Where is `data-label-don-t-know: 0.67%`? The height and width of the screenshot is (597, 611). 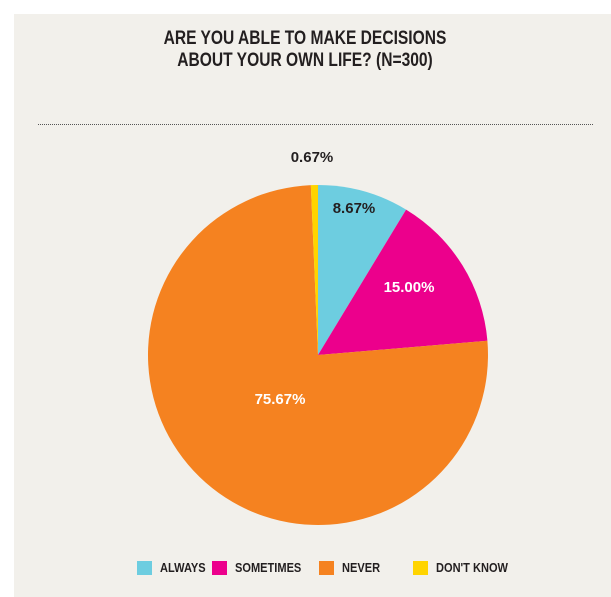 data-label-don-t-know: 0.67% is located at coordinates (312, 157).